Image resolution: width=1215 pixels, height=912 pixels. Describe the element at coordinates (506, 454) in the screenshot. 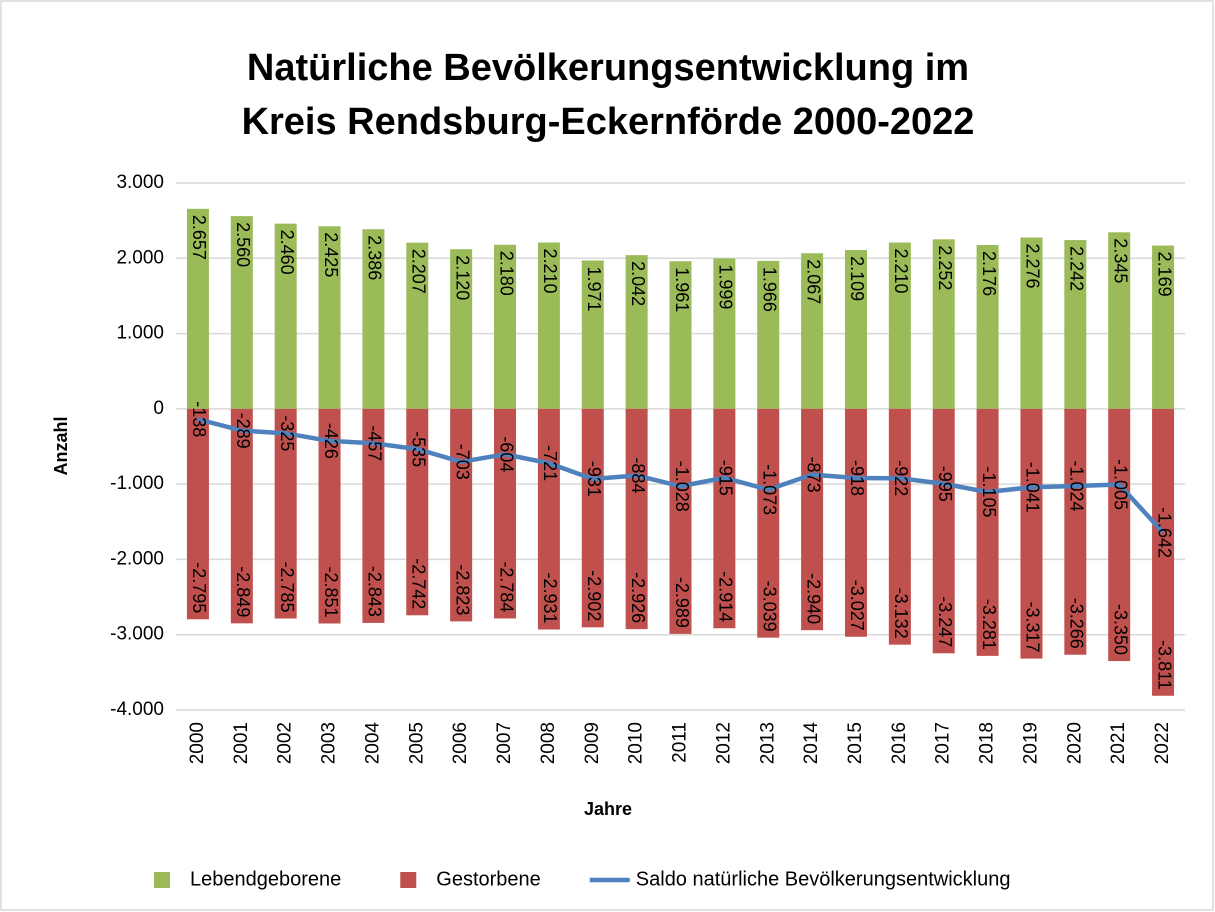

I see `data-label: -604` at that location.